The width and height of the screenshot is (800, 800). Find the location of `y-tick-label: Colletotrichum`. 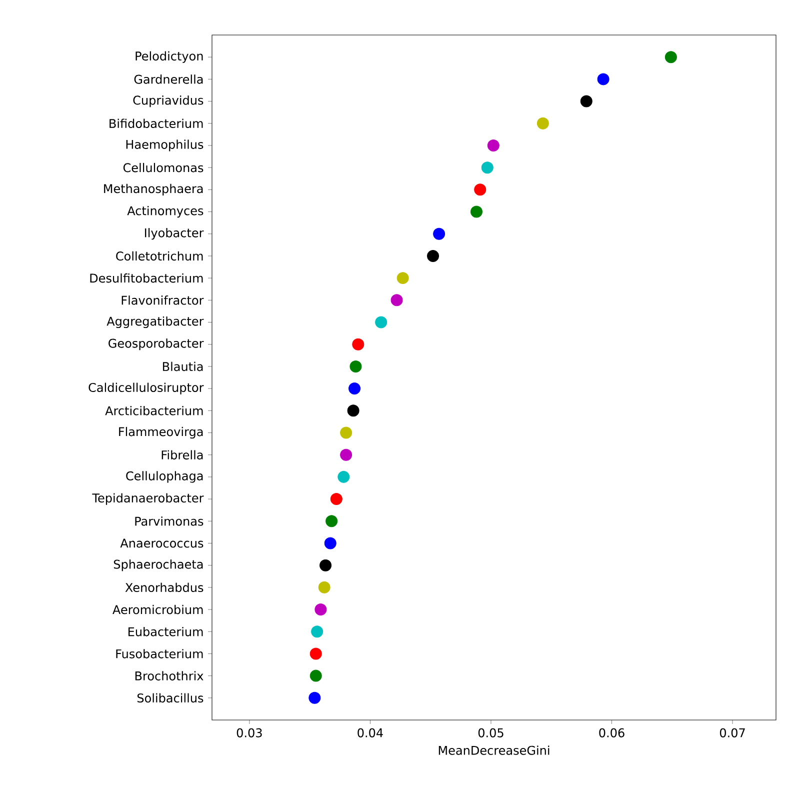

y-tick-label: Colletotrichum is located at coordinates (159, 256).